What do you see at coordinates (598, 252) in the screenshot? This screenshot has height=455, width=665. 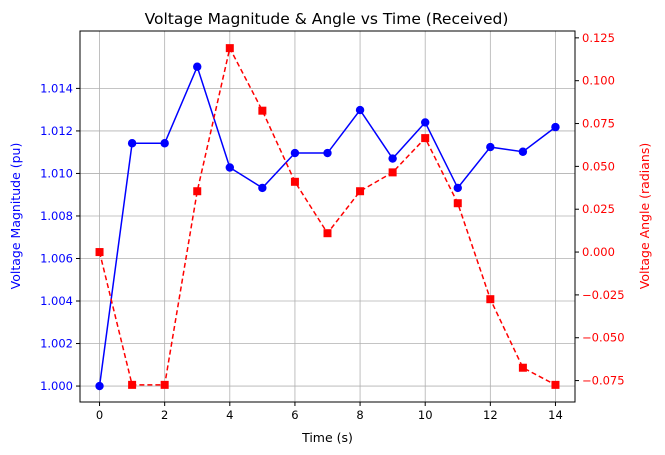 I see `right-y-tick-label: 0.000` at bounding box center [598, 252].